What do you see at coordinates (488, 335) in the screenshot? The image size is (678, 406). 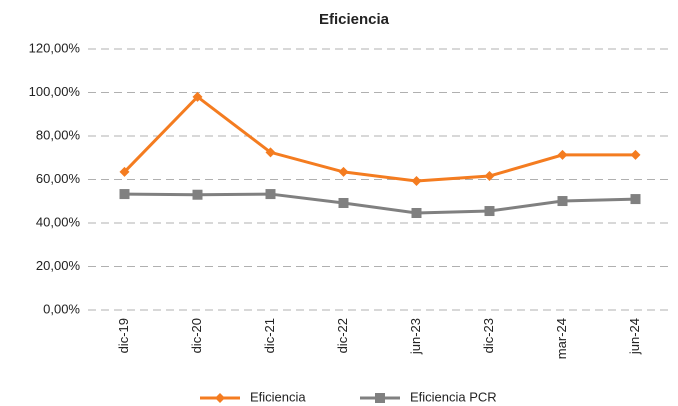 I see `x-tick-label: dic-23` at bounding box center [488, 335].